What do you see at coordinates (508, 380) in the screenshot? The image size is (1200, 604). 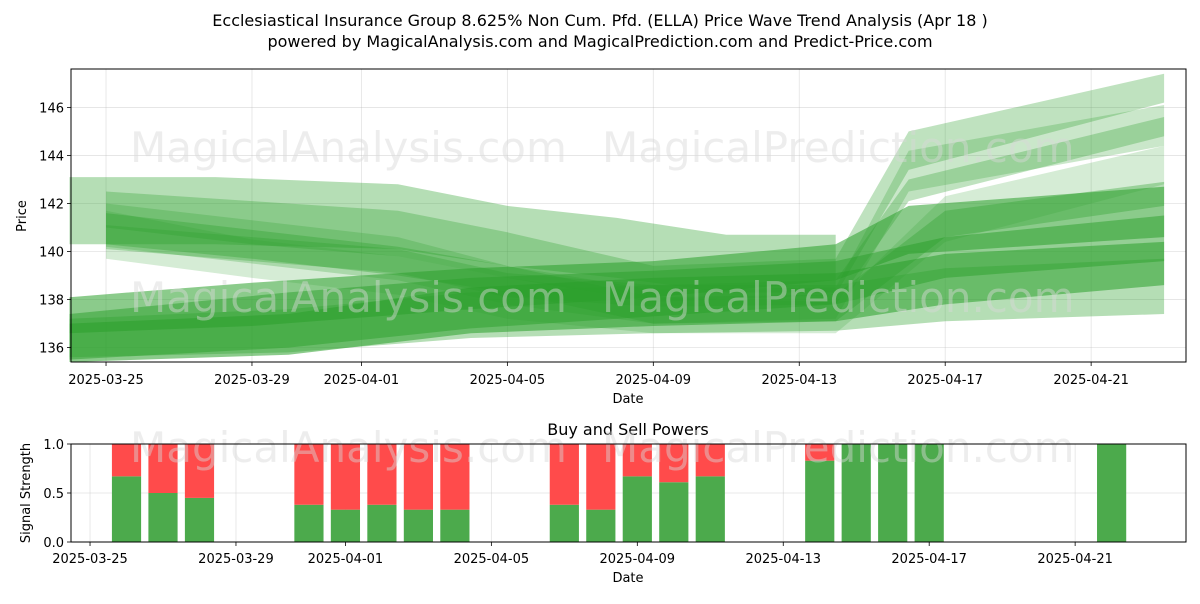 I see `price-x-tick-label: 2025-04-05` at bounding box center [508, 380].